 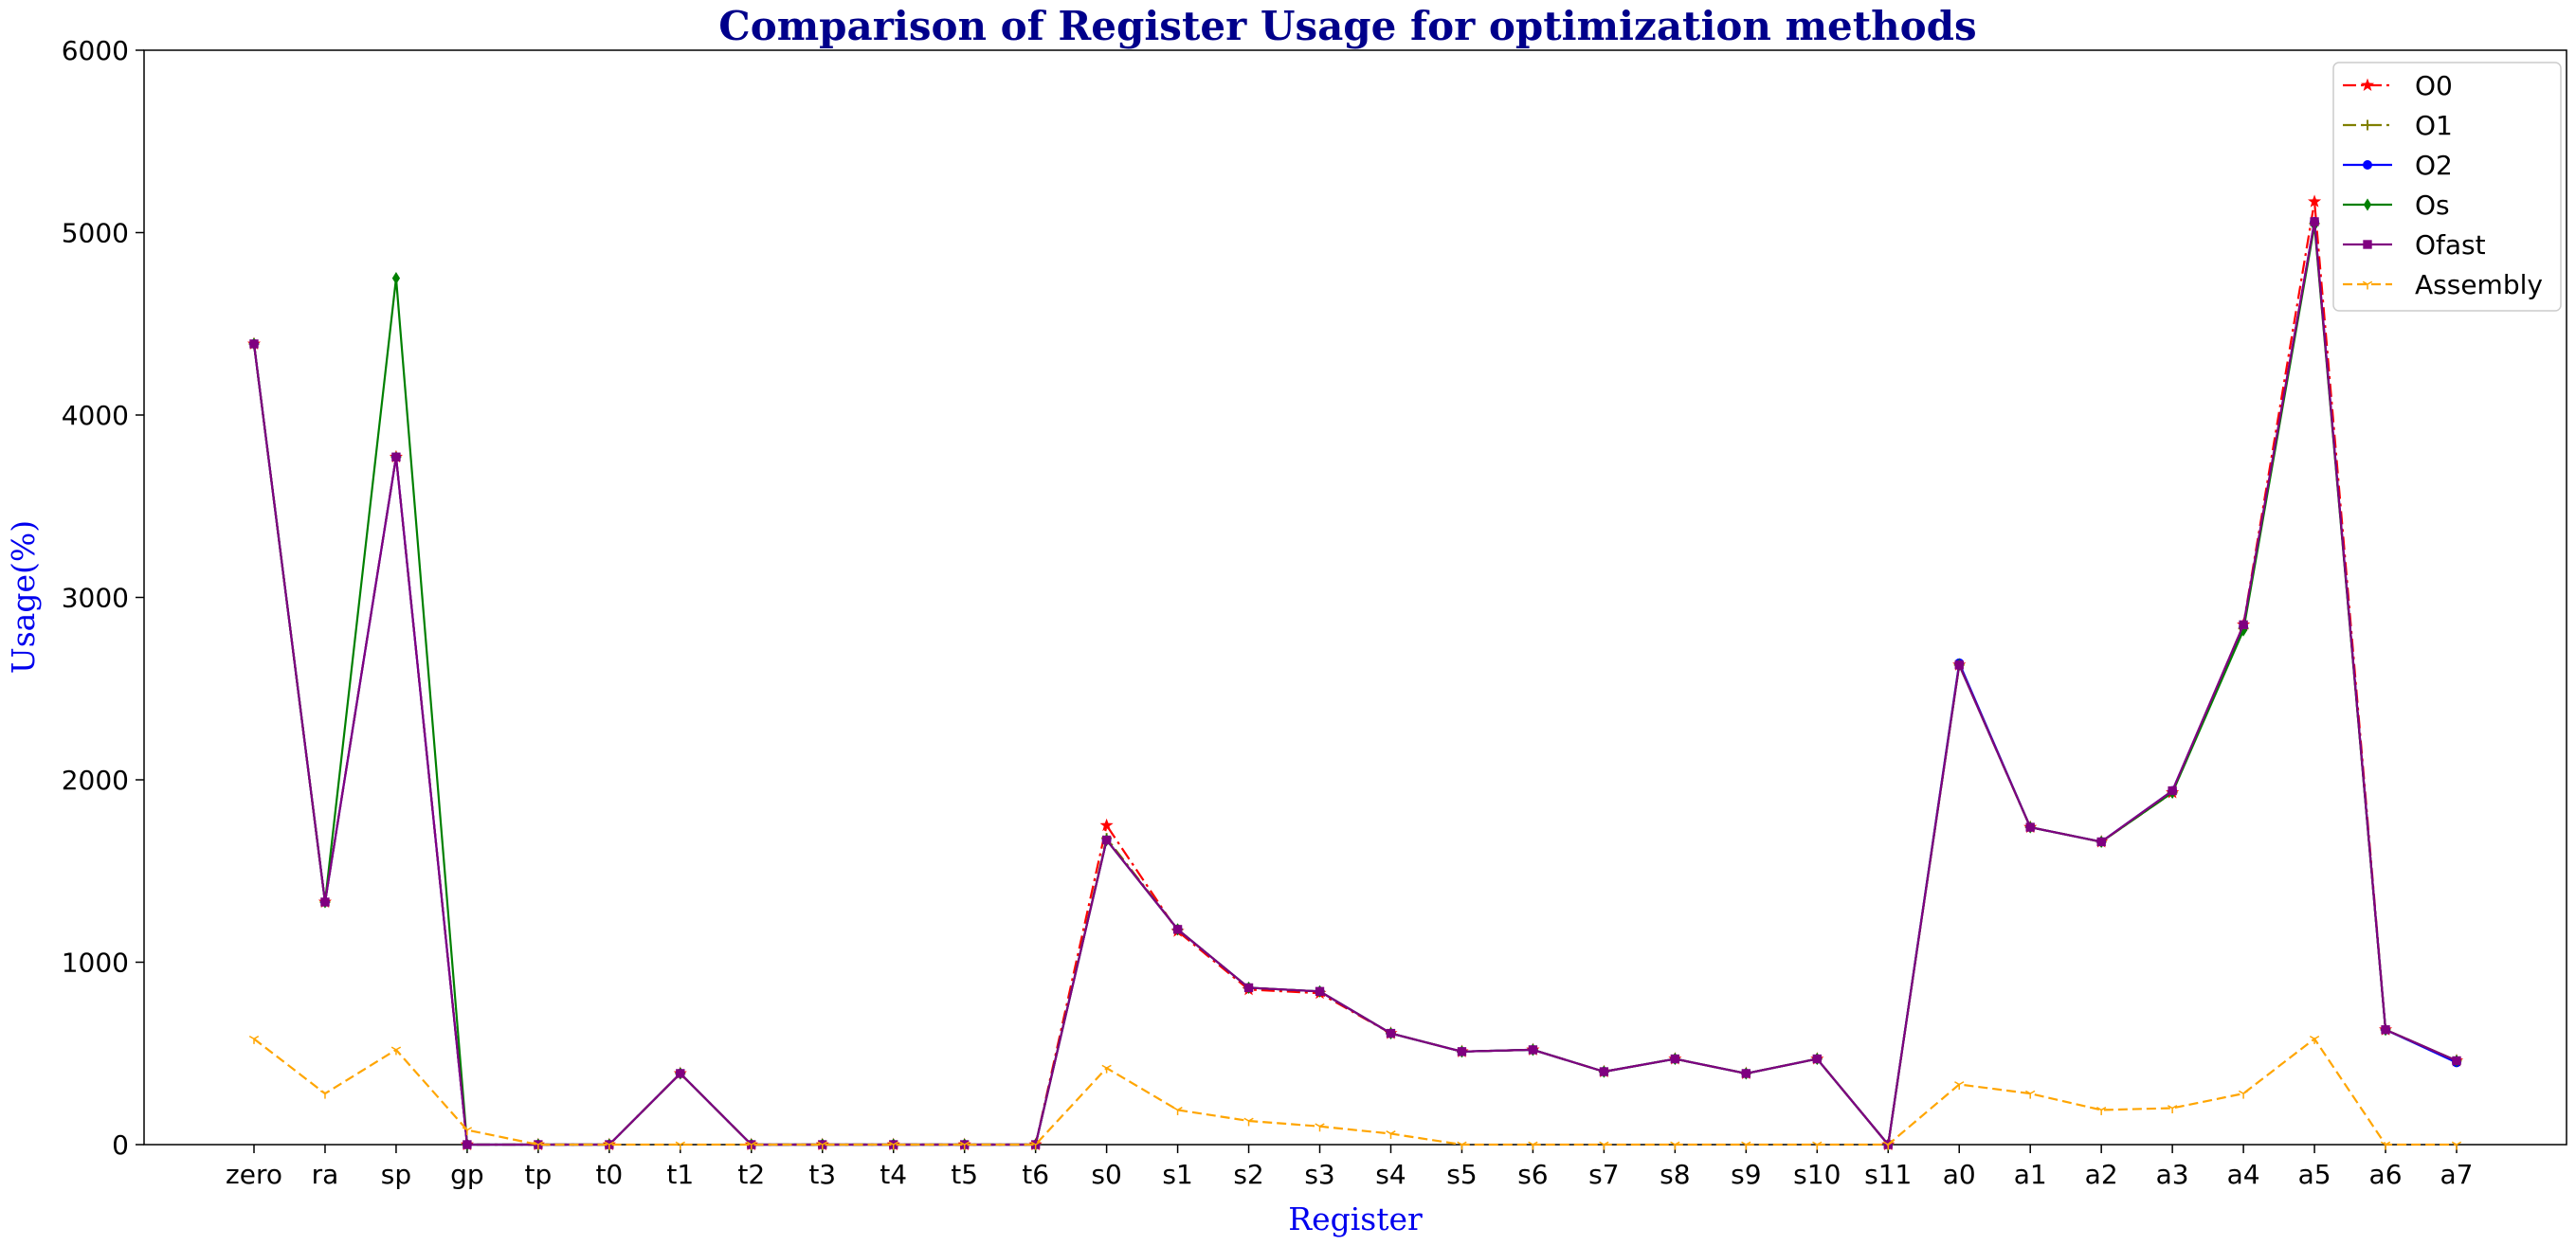 I want to click on x-tick-label: a4, so click(x=2243, y=1174).